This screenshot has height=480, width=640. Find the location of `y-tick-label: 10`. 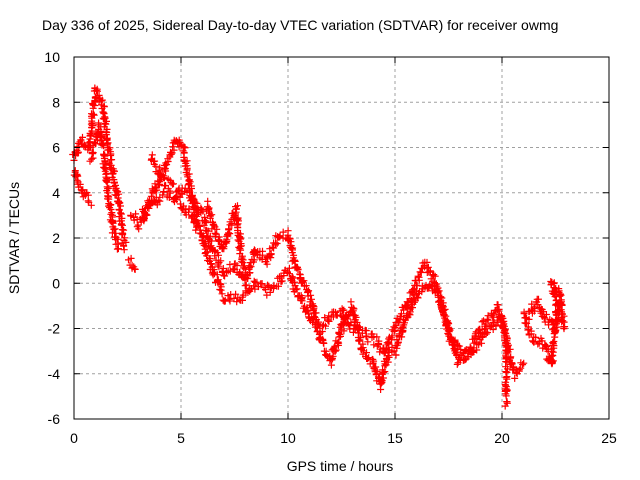

y-tick-label: 10 is located at coordinates (52, 57).